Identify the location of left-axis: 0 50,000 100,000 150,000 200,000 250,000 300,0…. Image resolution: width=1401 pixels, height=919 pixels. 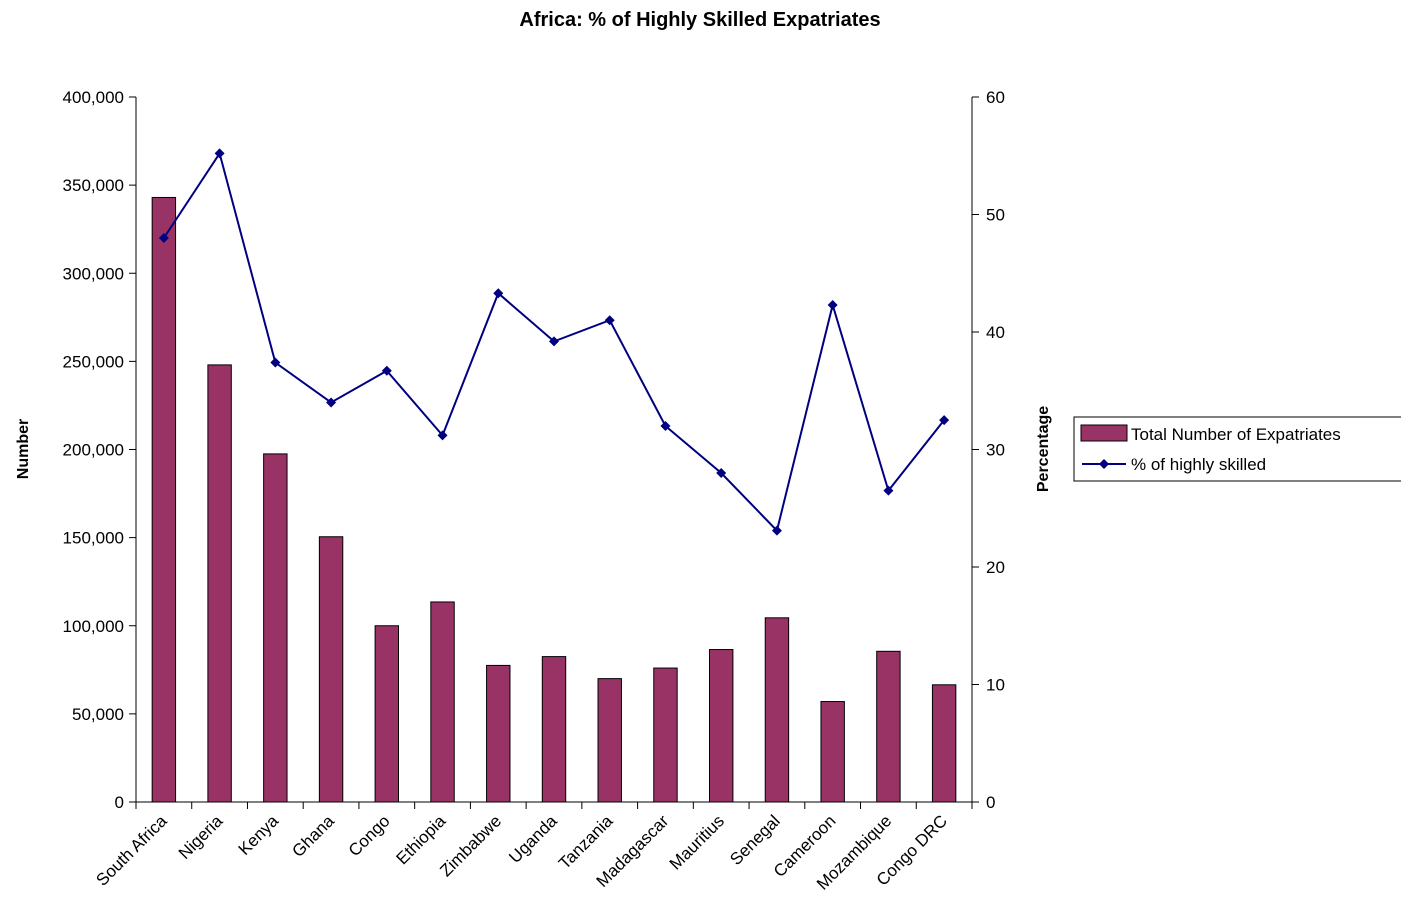
(100, 450).